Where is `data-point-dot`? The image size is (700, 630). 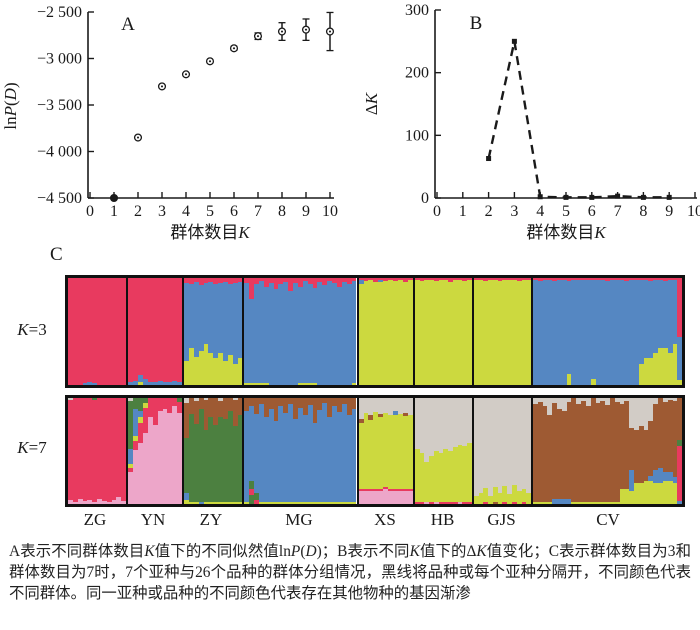
data-point-dot is located at coordinates (330, 31).